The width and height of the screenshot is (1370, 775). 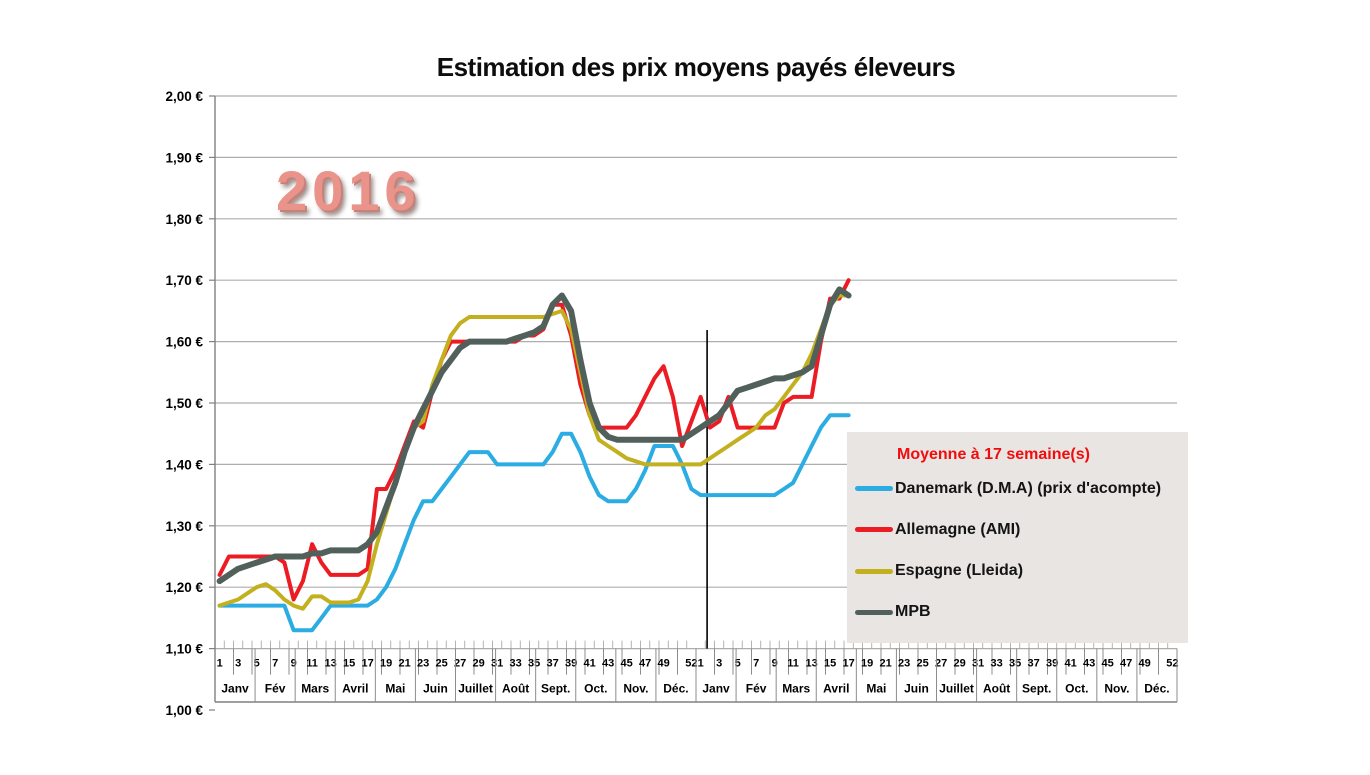 I want to click on legend-swatch-espagne, so click(x=874, y=571).